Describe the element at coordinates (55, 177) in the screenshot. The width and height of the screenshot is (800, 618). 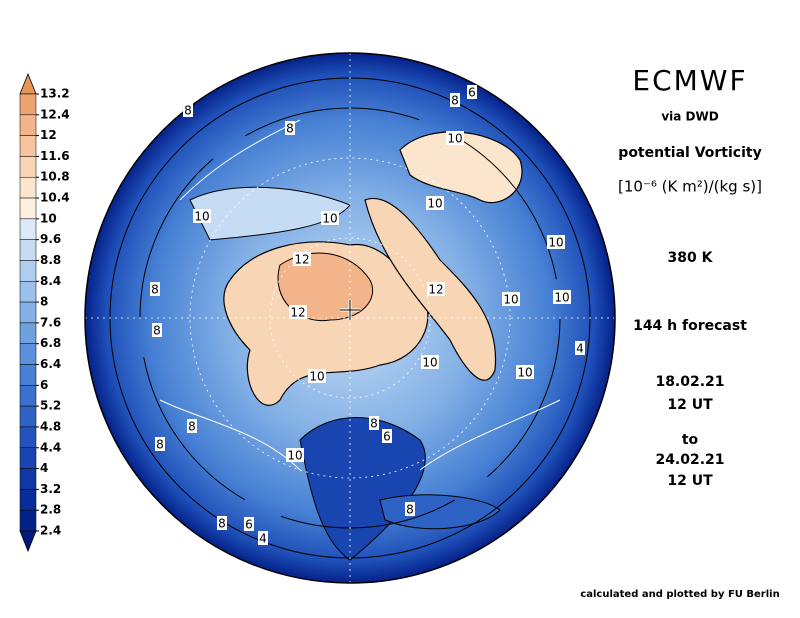
I see `colorbar-label: 10.8` at that location.